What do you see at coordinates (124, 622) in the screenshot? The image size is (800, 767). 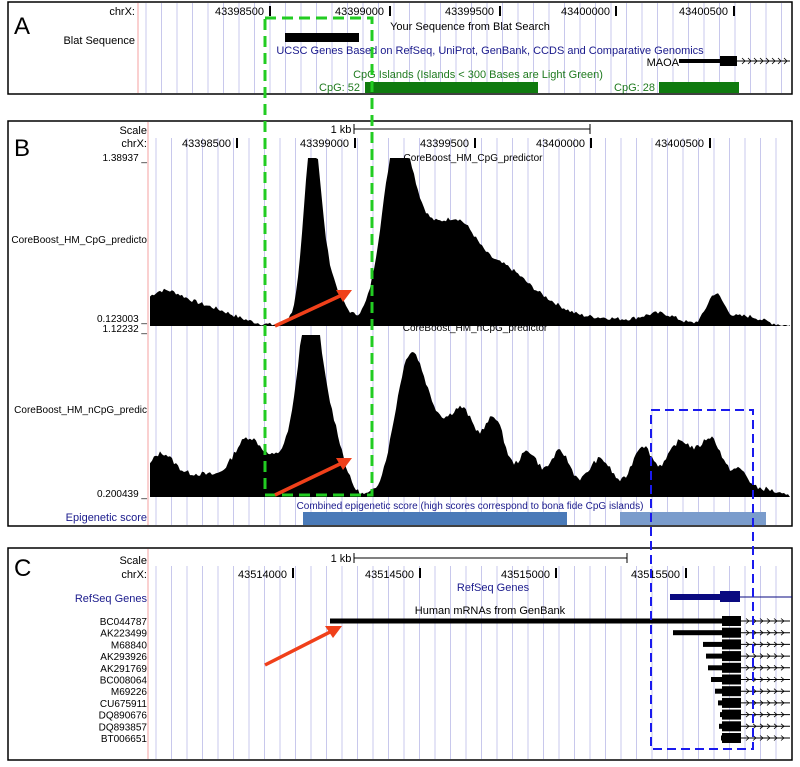 I see `mrna-label: BC044787` at bounding box center [124, 622].